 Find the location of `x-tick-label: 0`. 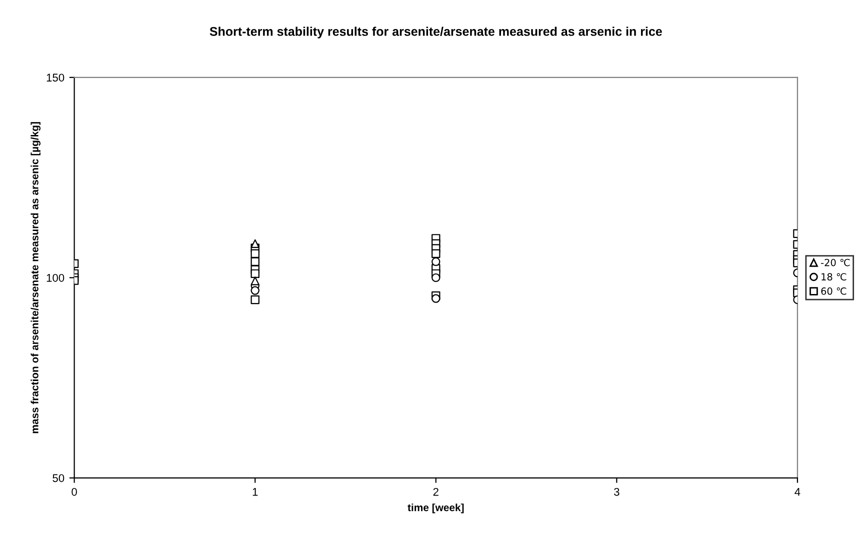

x-tick-label: 0 is located at coordinates (74, 492).